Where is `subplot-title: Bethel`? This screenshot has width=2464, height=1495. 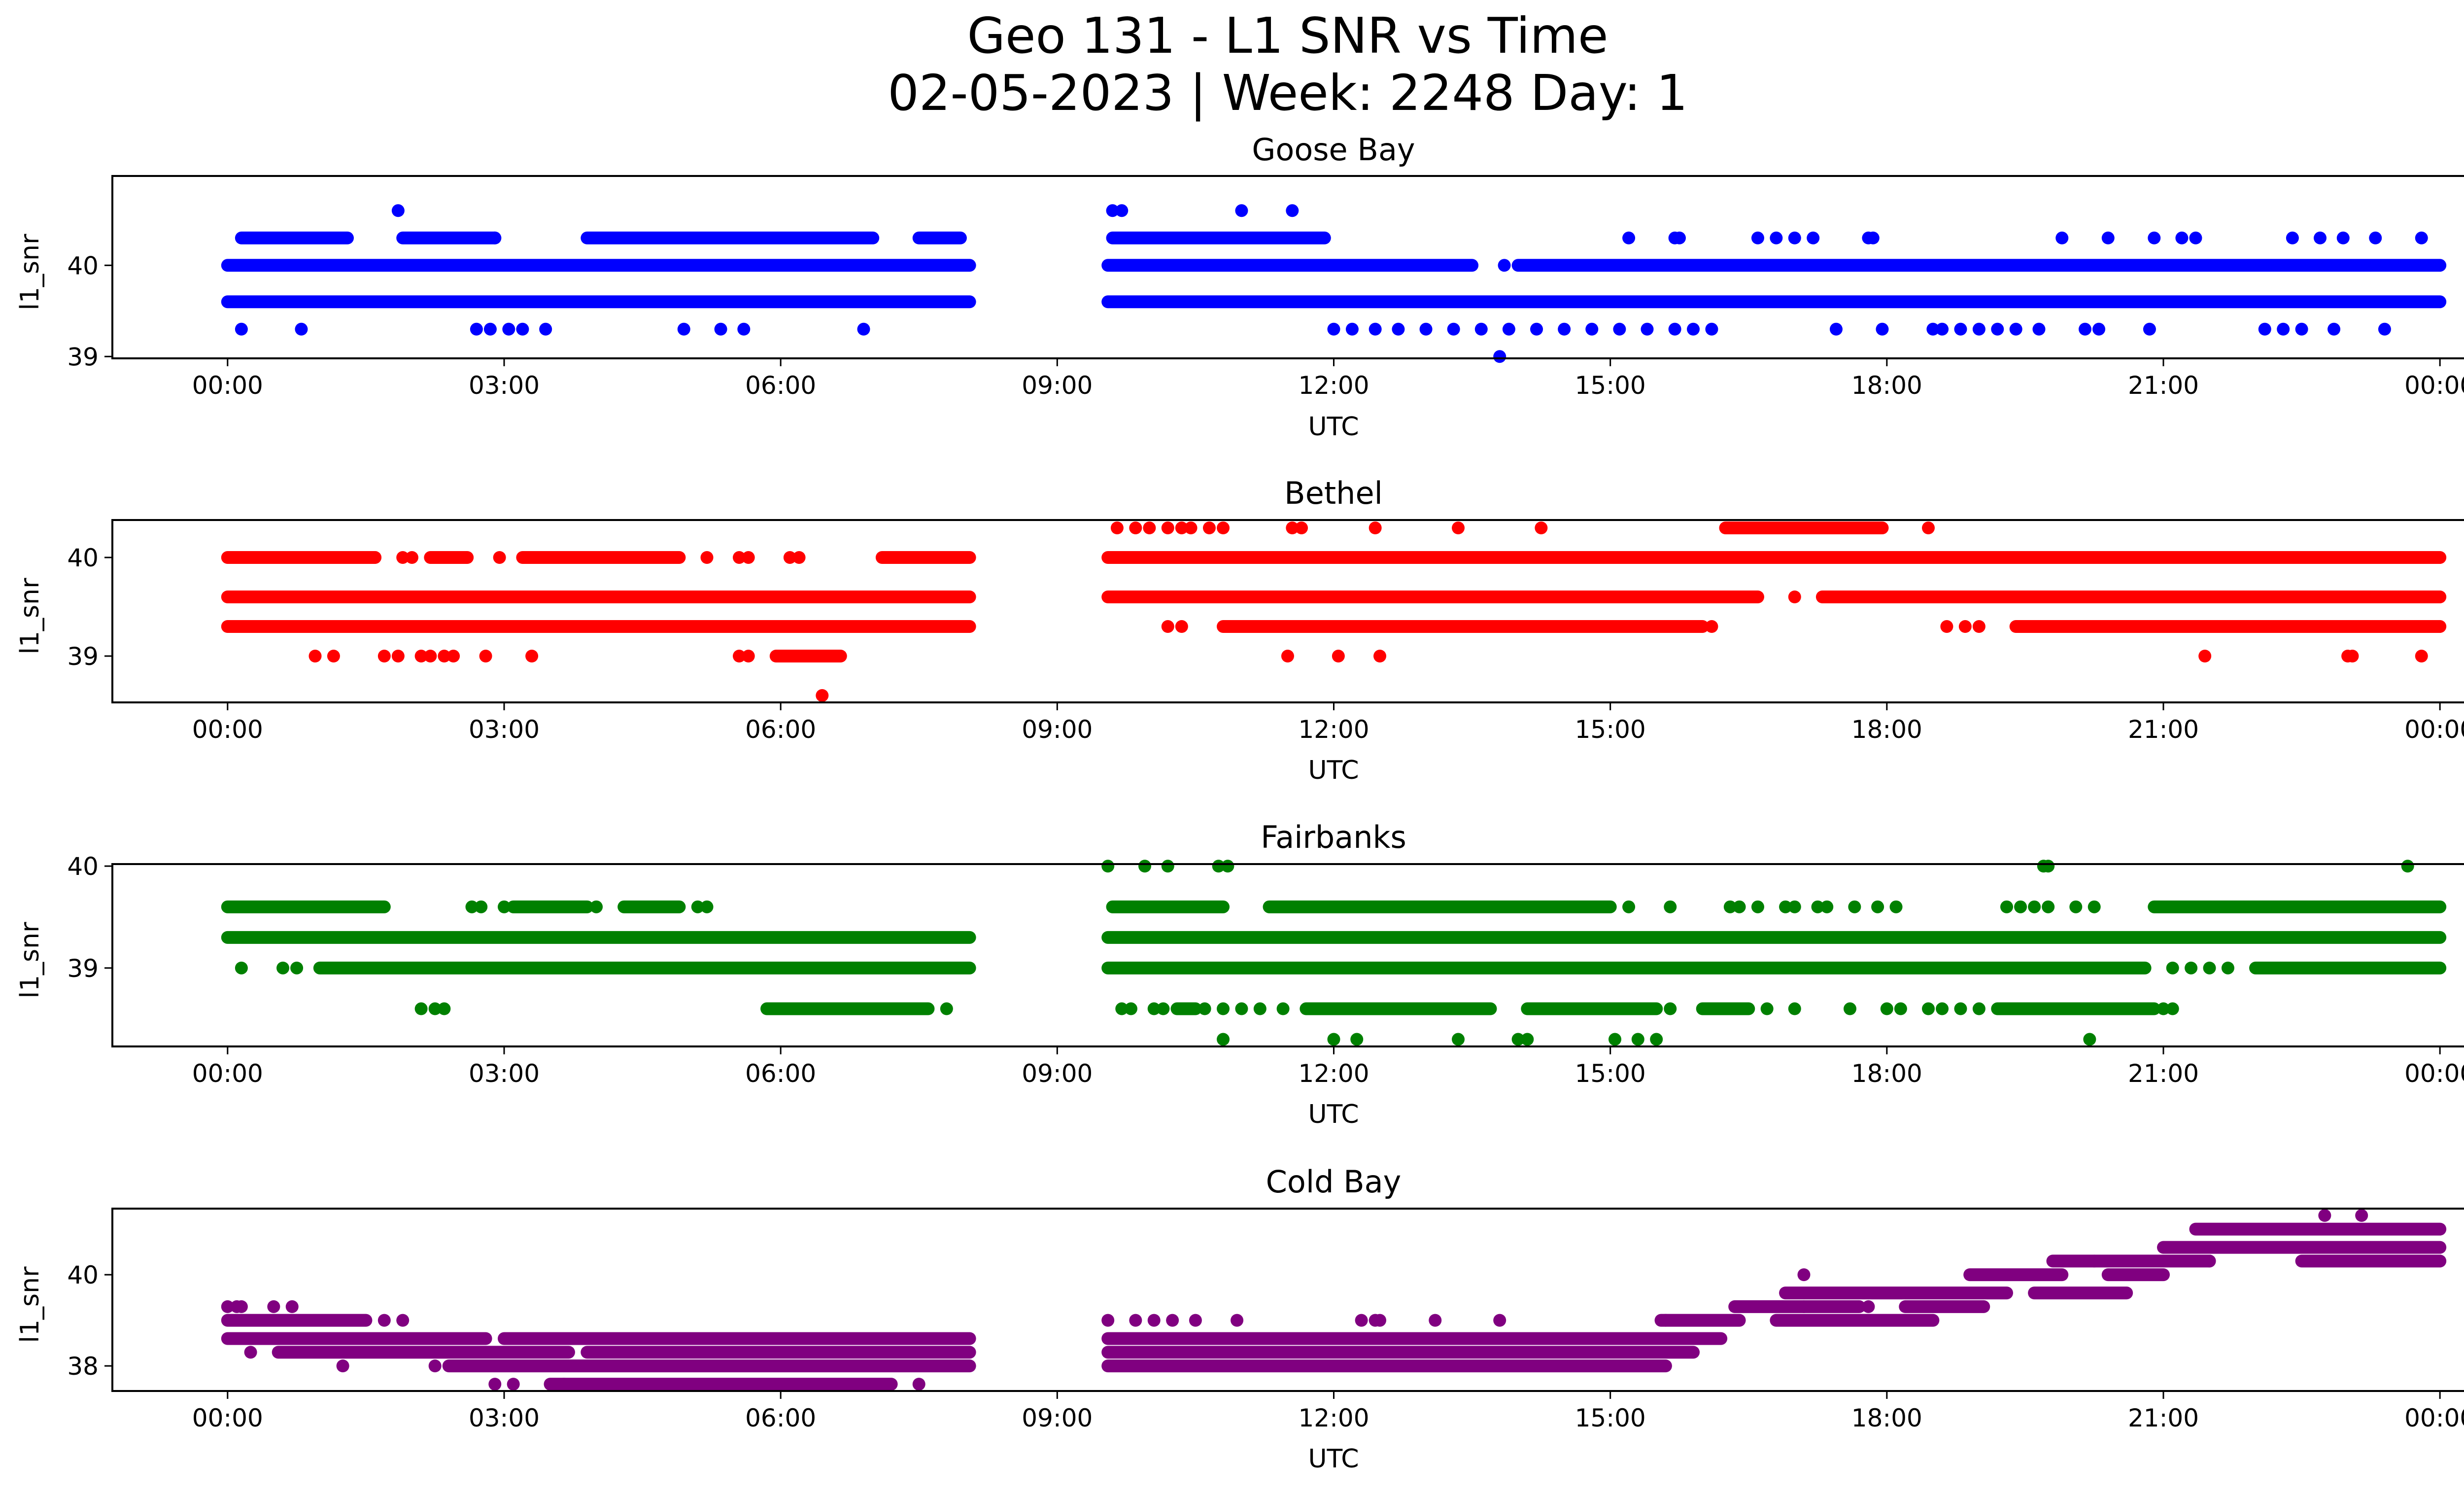 subplot-title: Bethel is located at coordinates (1333, 493).